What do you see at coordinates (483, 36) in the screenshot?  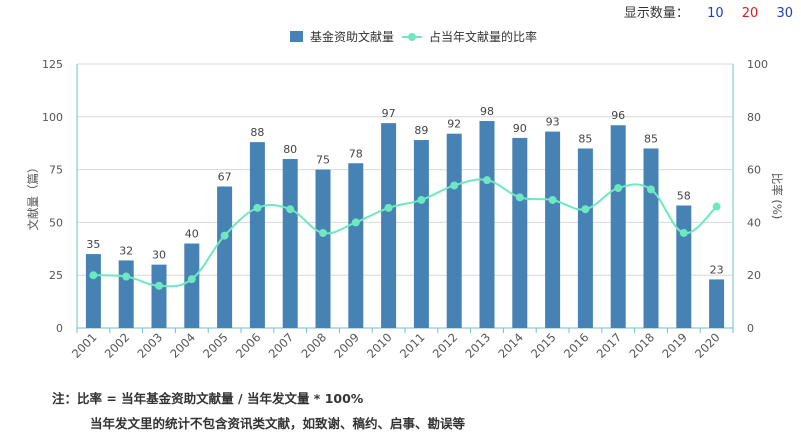 I see `legend-line-label: 占当年文献量的比率` at bounding box center [483, 36].